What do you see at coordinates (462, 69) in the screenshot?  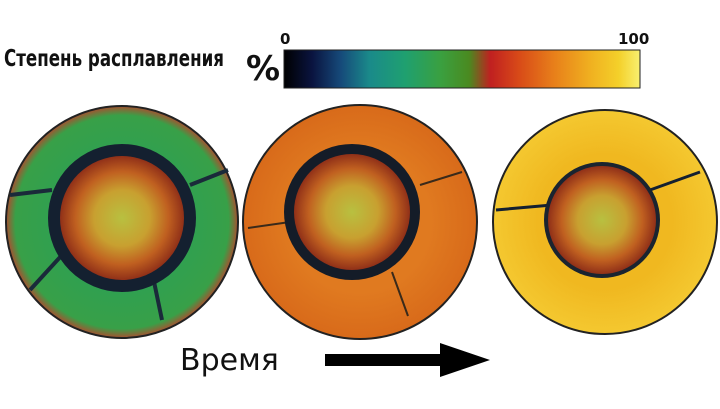 I see `colorbar` at bounding box center [462, 69].